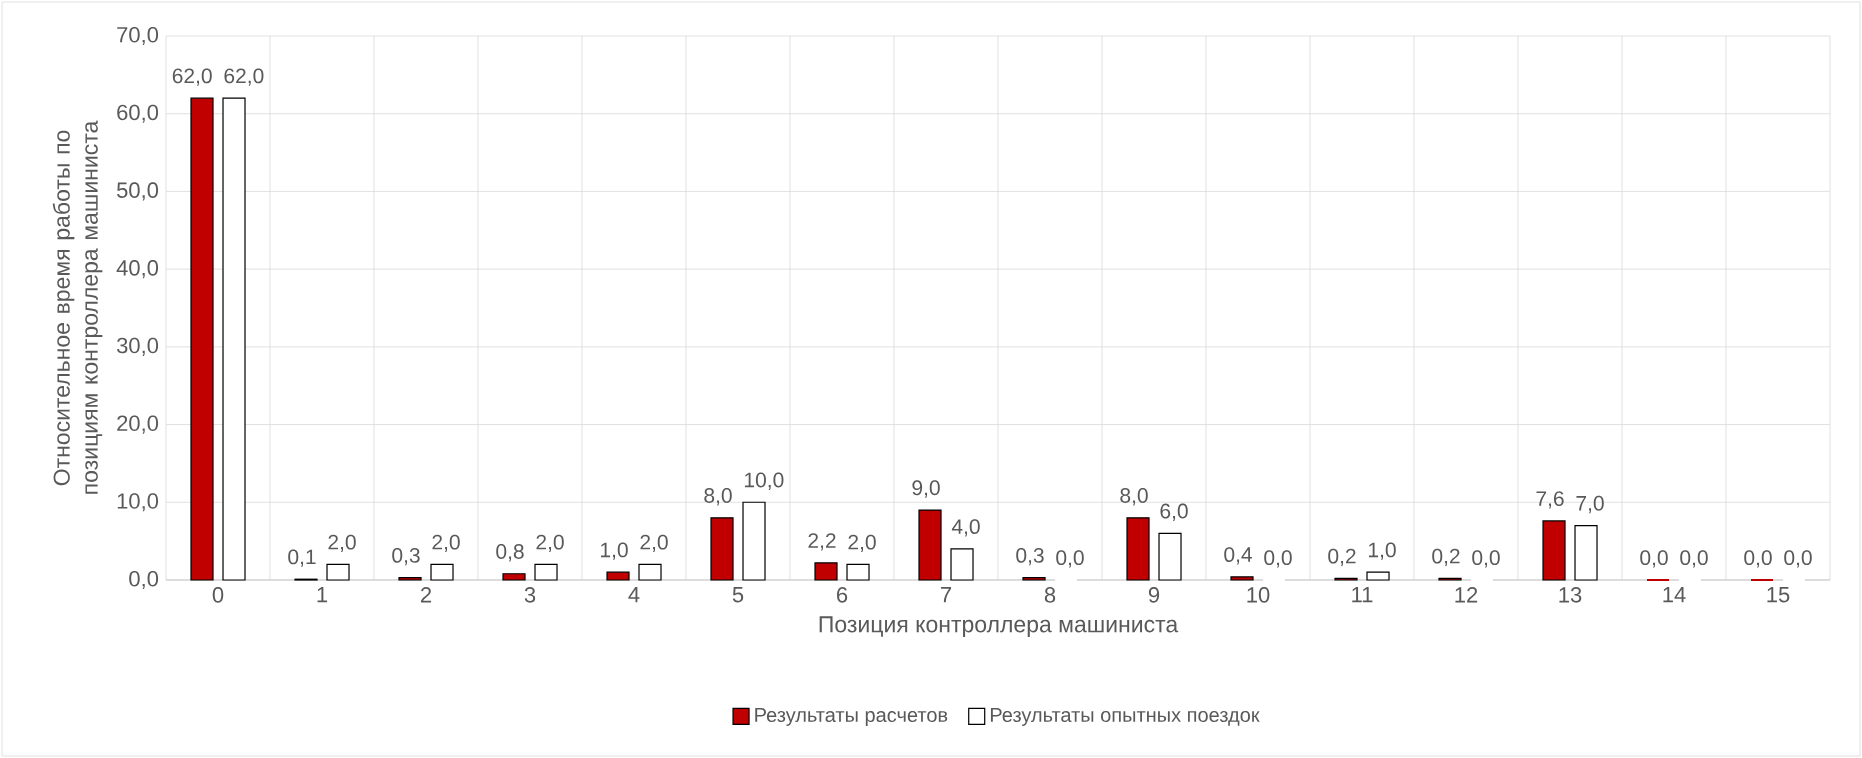 This screenshot has height=758, width=1862. What do you see at coordinates (1050, 595) in the screenshot?
I see `x-tick-label: 8` at bounding box center [1050, 595].